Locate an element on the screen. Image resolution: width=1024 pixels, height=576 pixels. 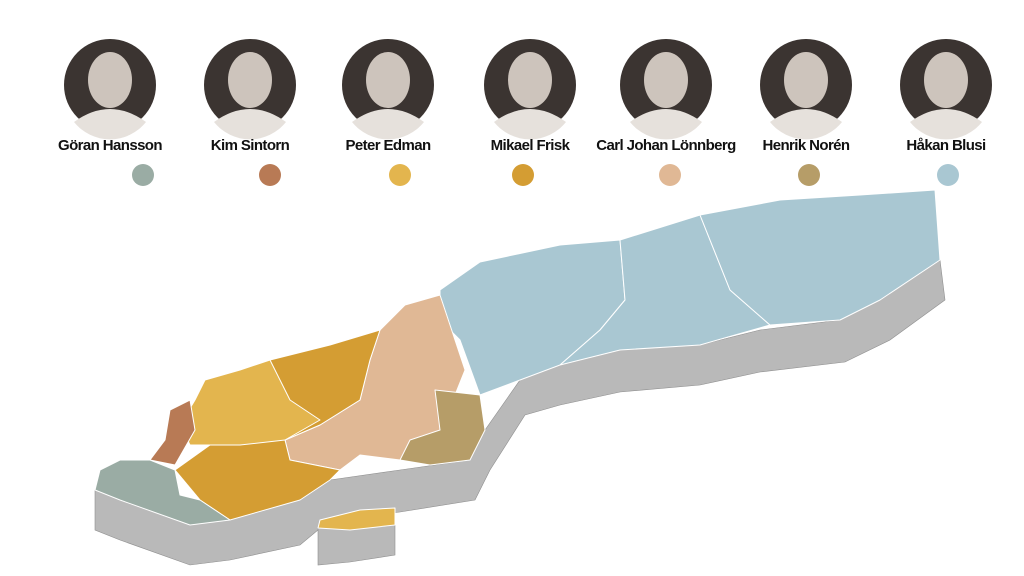
person-name: Carl Johan Lönnberg is located at coordinates (666, 145).